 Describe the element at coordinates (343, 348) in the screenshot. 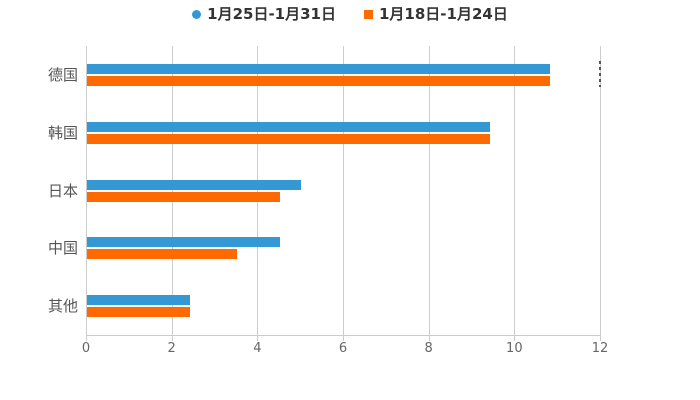

I see `x-axis-tick-label-6: 6` at that location.